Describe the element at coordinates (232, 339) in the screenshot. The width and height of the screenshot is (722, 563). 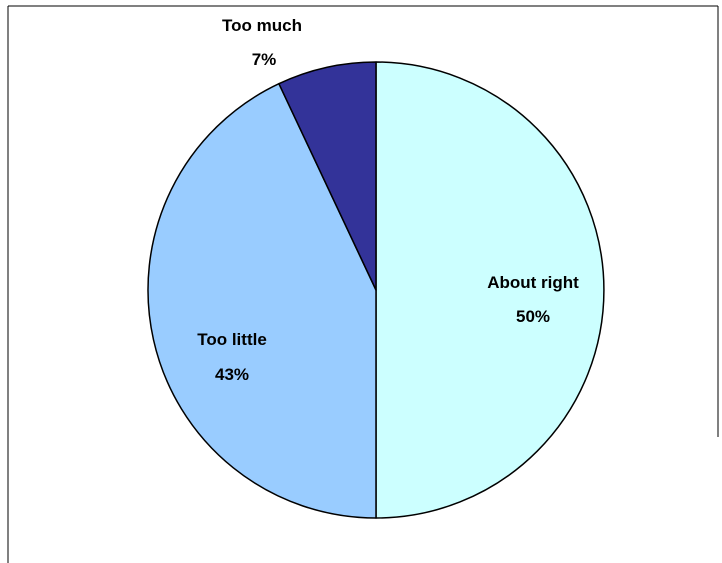
I see `slice-label-too-little: Too little` at that location.